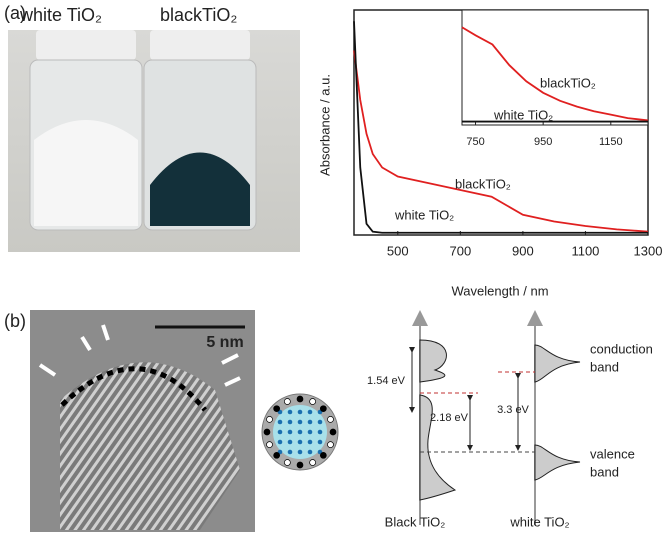 This screenshot has height=534, width=666. What do you see at coordinates (539, 521) in the screenshot?
I see `material-label: white TiO₂` at bounding box center [539, 521].